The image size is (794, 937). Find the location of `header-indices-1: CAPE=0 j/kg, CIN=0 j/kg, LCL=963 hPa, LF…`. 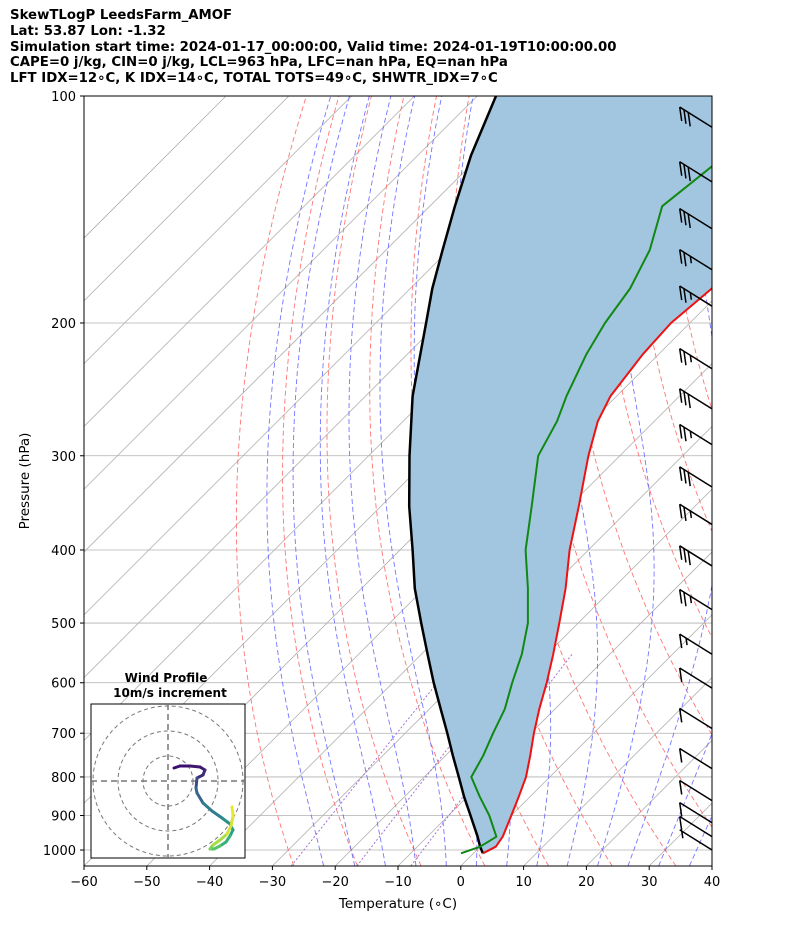

header-indices-1: CAPE=0 j/kg, CIN=0 j/kg, LCL=963 hPa, LF… is located at coordinates (259, 63).